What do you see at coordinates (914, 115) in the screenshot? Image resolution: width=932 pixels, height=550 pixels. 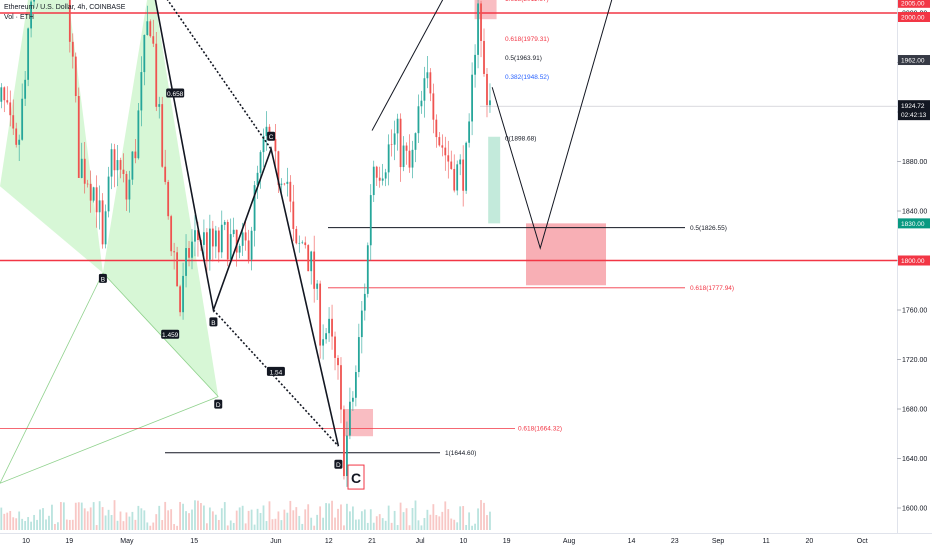 I see `current-price-countdown: 02:42:13` at bounding box center [914, 115].